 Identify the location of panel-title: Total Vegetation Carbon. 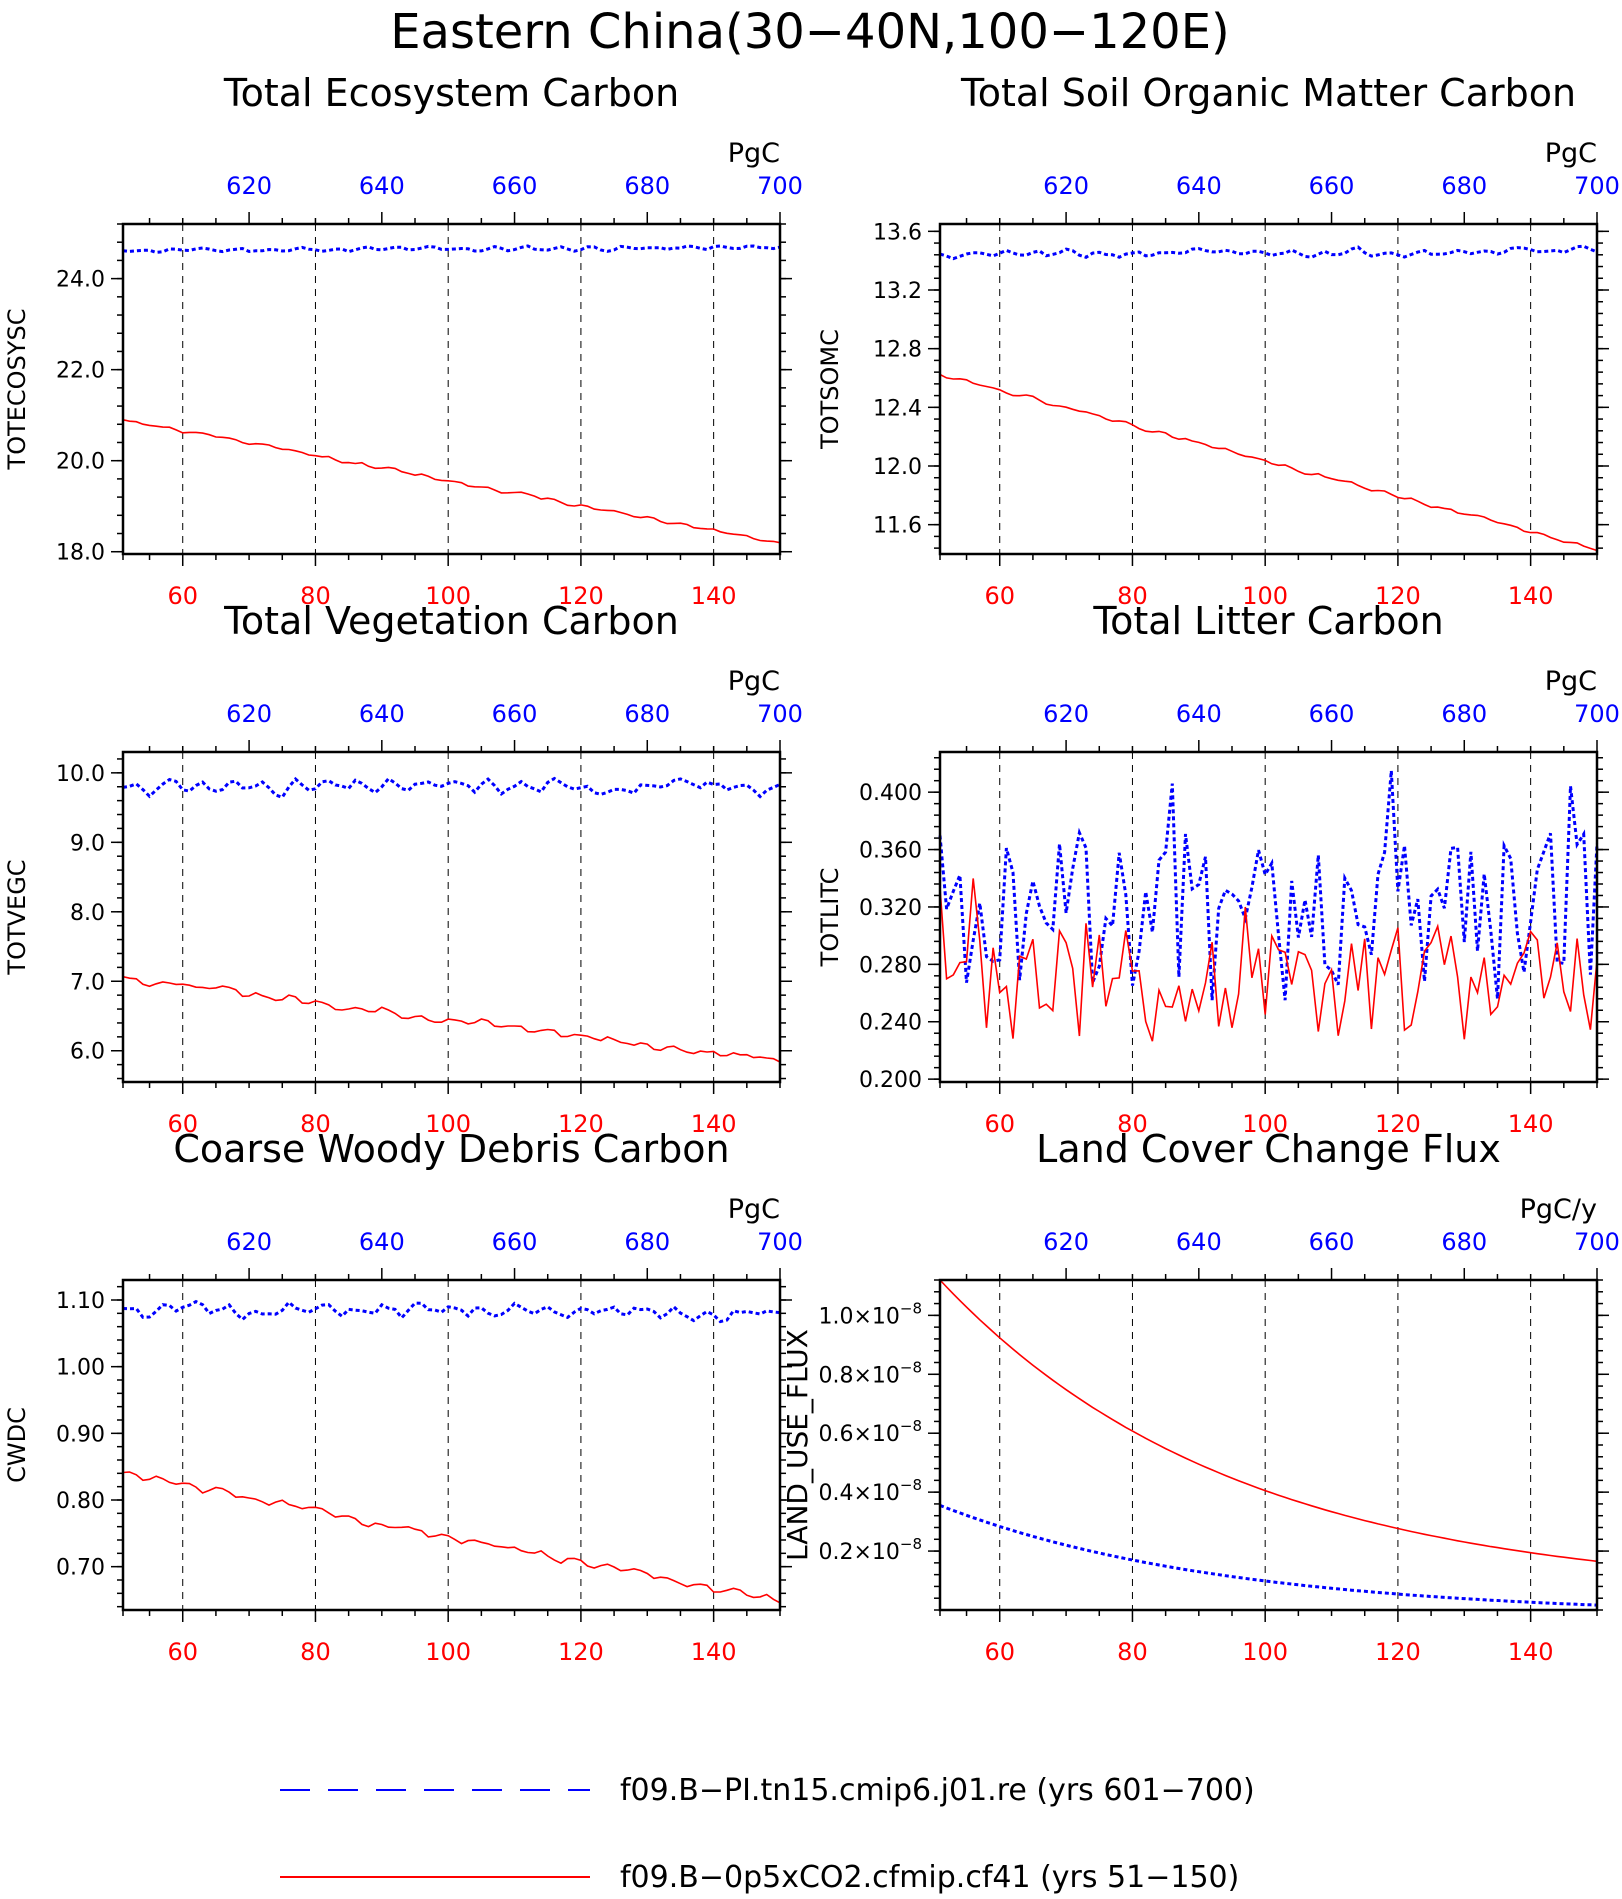
(451, 621).